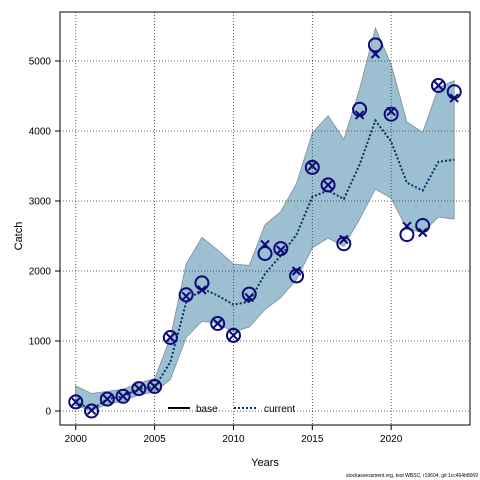 This screenshot has width=480, height=480. What do you see at coordinates (76, 439) in the screenshot?
I see `x-tick-label-2000: 2000` at bounding box center [76, 439].